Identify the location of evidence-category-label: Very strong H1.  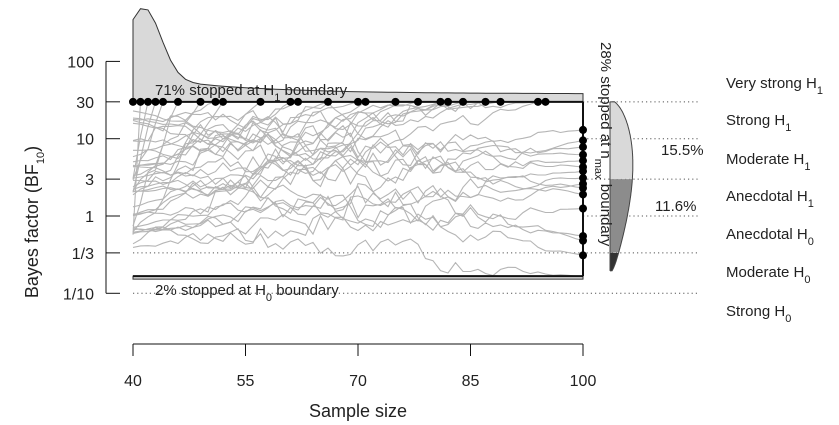
(774, 86).